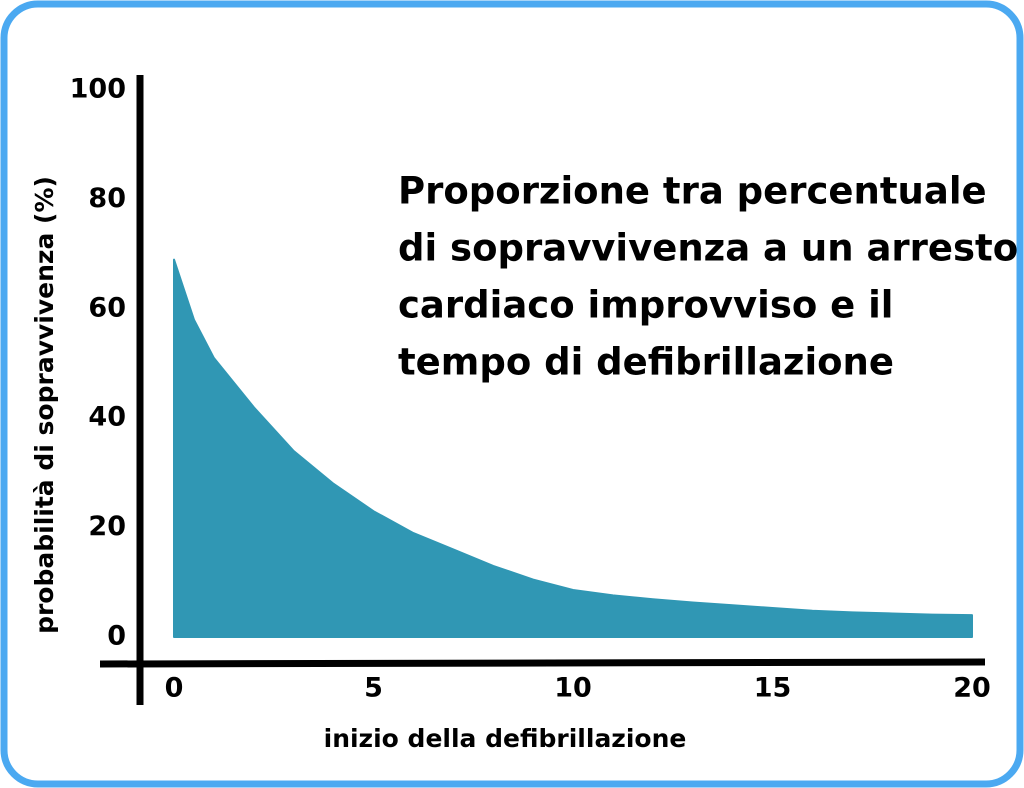  I want to click on x-tick-label: 15, so click(773, 688).